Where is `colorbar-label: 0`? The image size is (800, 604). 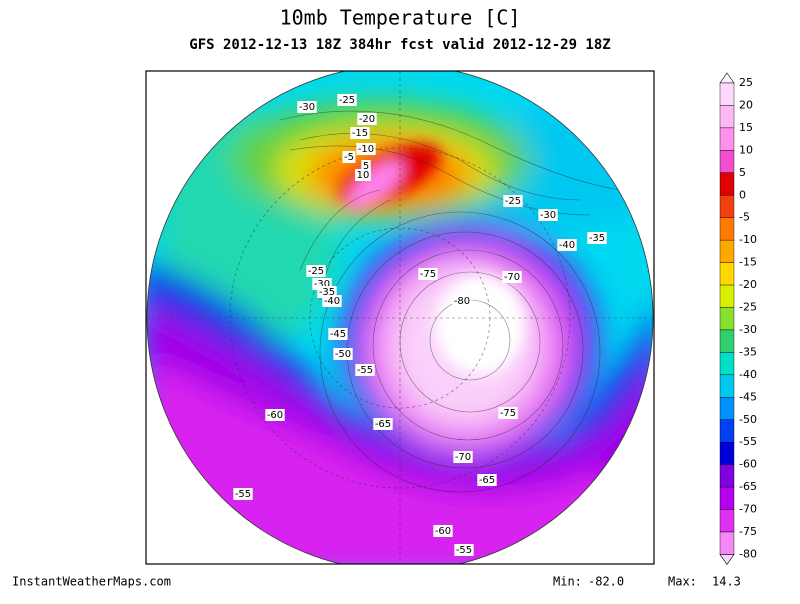
colorbar-label: 0 is located at coordinates (742, 194).